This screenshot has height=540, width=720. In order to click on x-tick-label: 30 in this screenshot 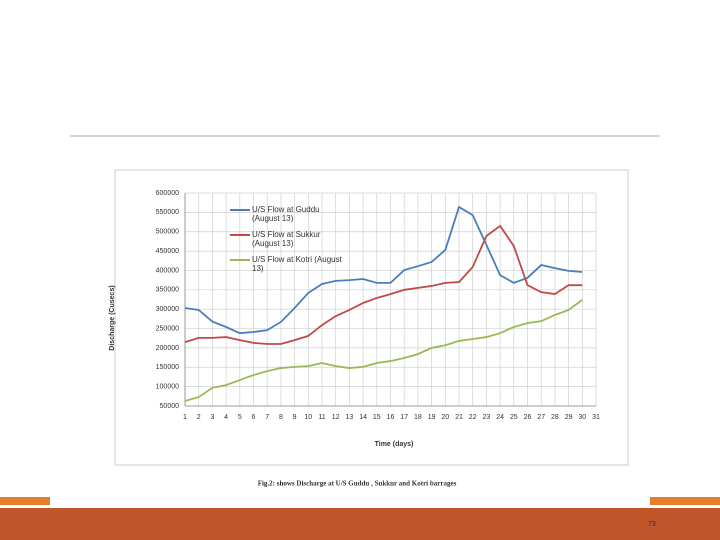, I will do `click(582, 417)`.